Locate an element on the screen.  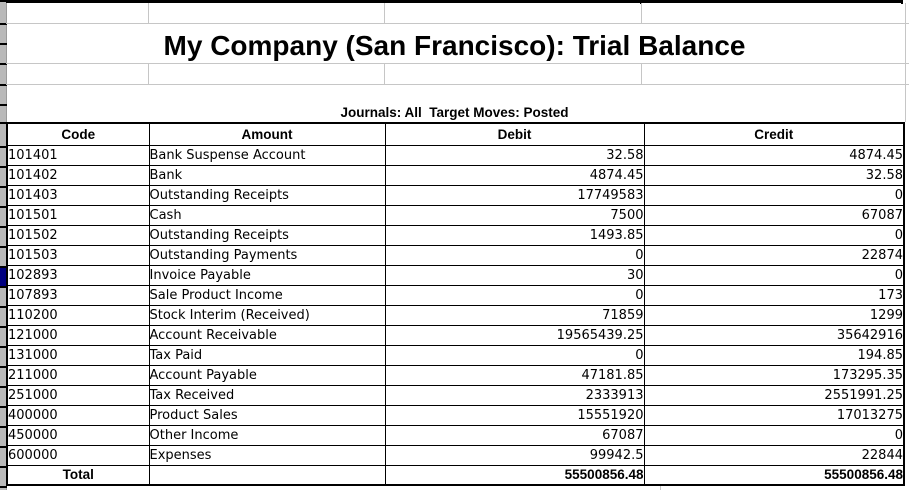
total-credit: 55500856.48 is located at coordinates (774, 475).